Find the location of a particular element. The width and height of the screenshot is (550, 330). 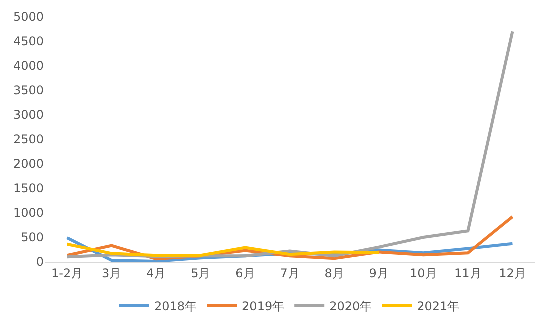

y-tick-label: 500 is located at coordinates (32, 237).